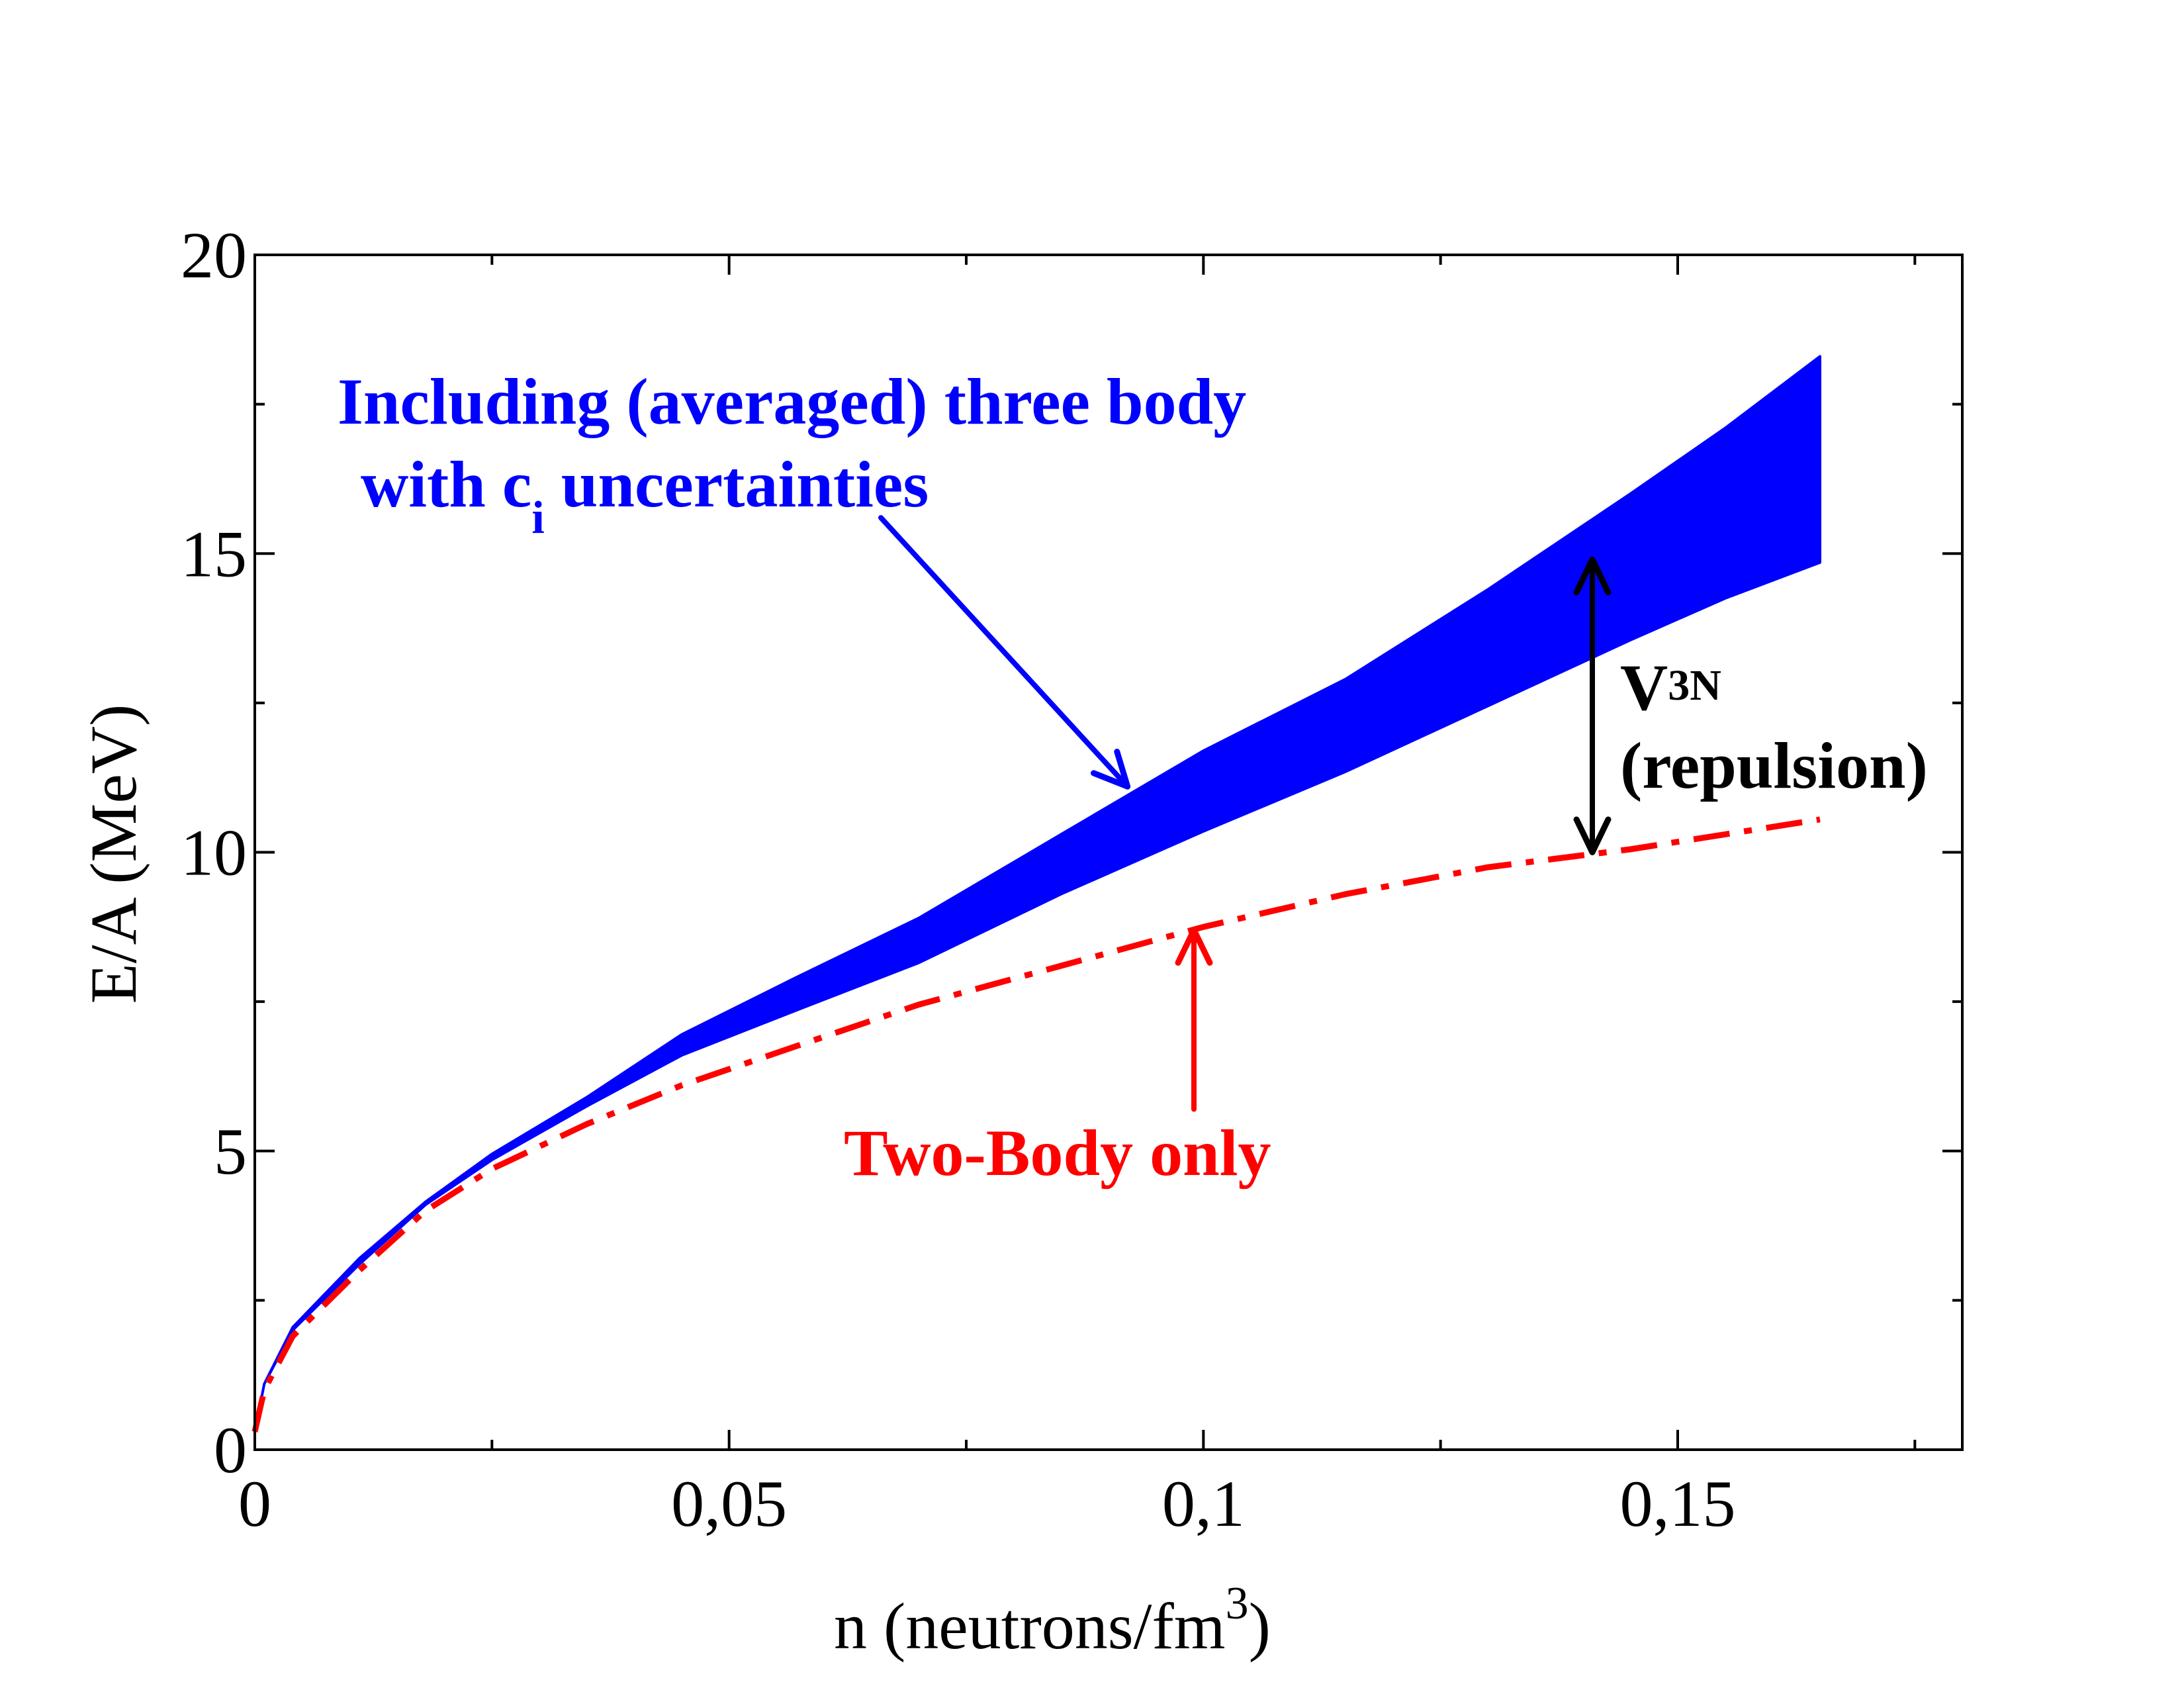 The image size is (2184, 1688). Describe the element at coordinates (1592, 576) in the screenshot. I see `v3n-arrow-head-top` at that location.